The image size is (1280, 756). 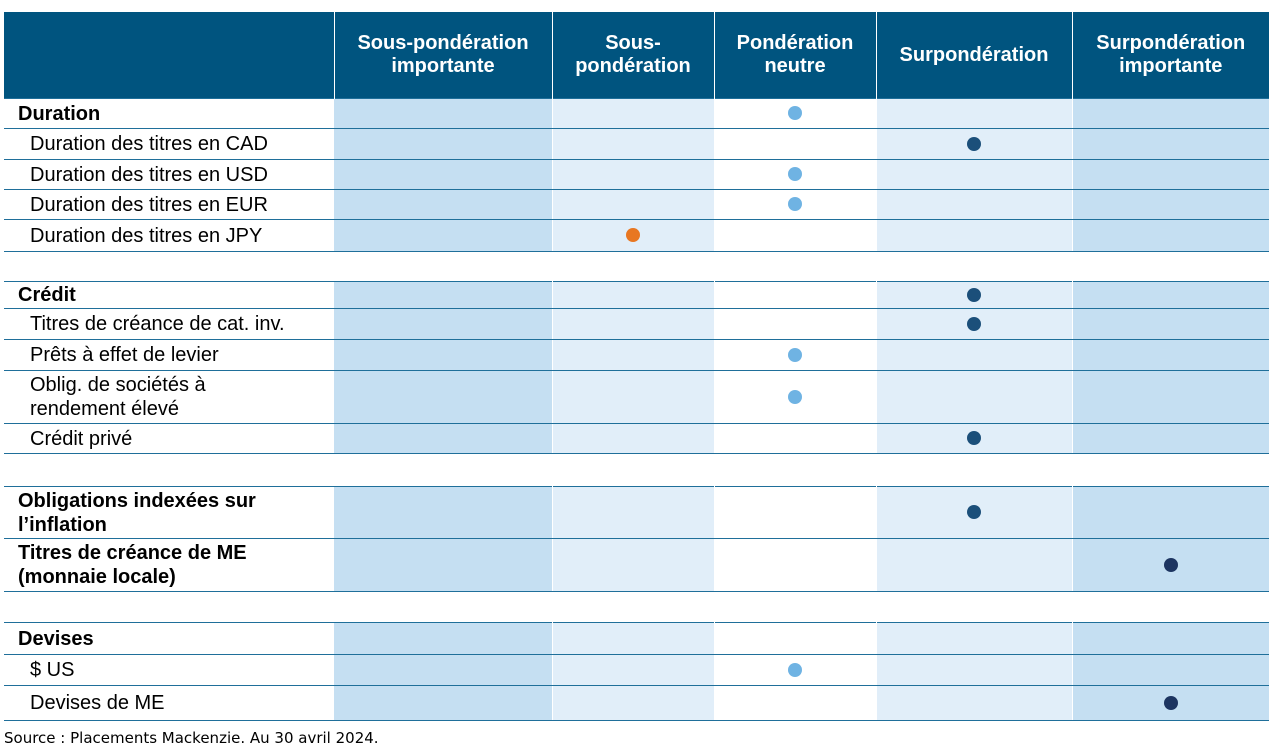 What do you see at coordinates (169, 670) in the screenshot?
I see `row-label: $ US` at bounding box center [169, 670].